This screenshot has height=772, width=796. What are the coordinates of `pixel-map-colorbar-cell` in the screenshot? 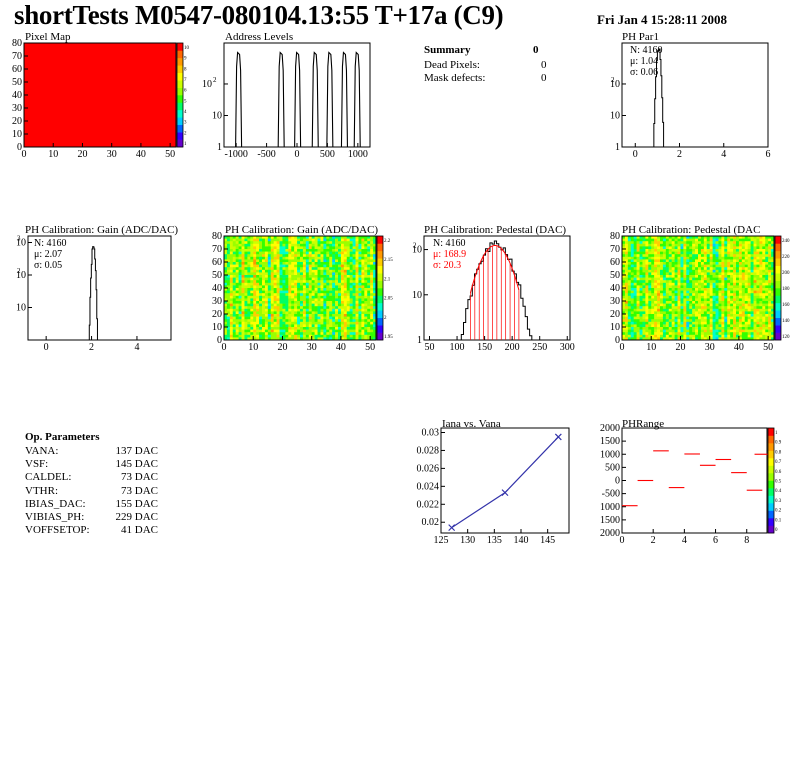 It's located at (180, 121).